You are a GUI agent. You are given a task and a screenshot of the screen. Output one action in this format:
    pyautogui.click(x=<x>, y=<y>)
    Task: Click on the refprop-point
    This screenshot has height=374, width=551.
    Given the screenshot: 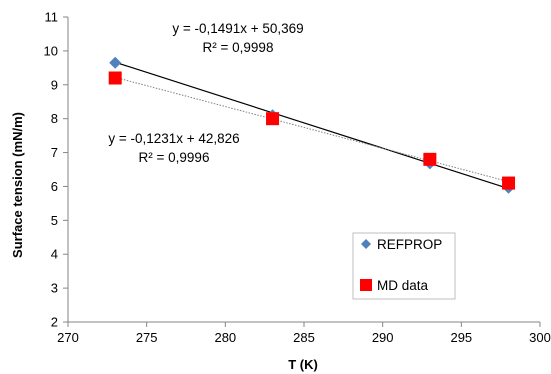 What is the action you would take?
    pyautogui.click(x=115, y=62)
    